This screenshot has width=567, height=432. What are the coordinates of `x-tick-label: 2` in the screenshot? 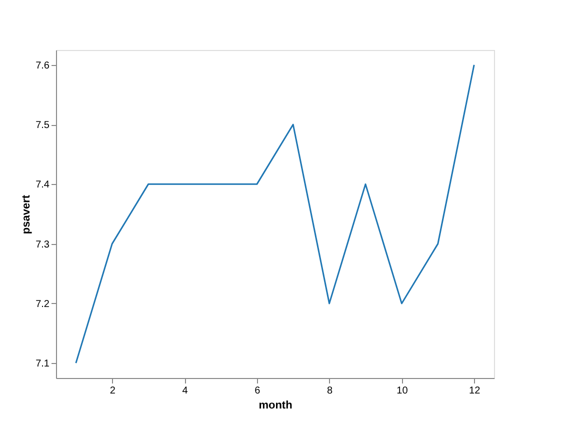 It's located at (113, 391).